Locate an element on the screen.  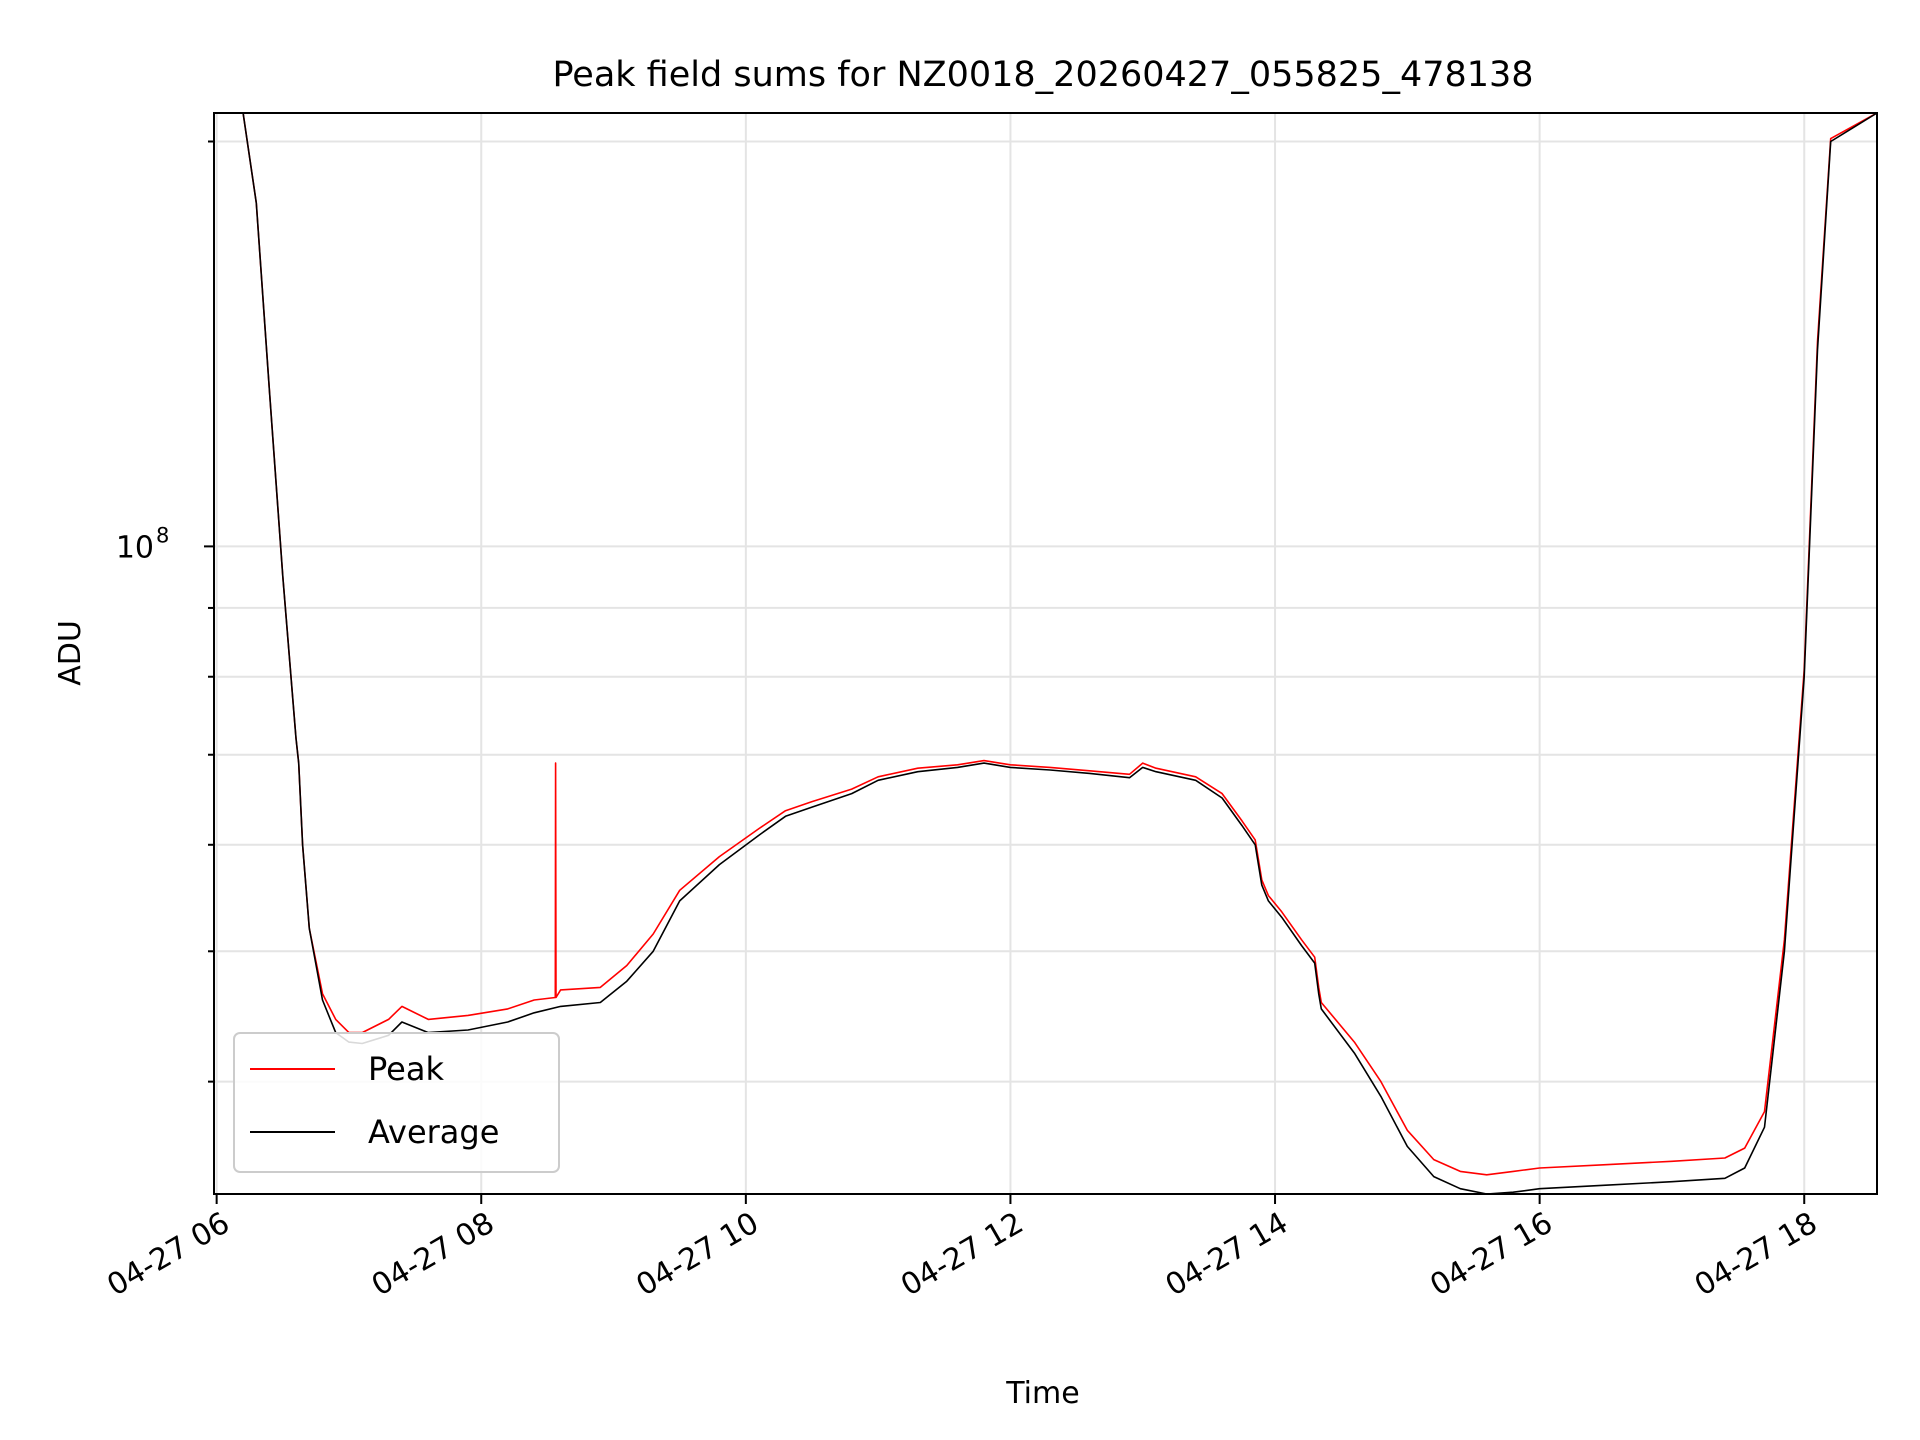
x-axis-label: Time is located at coordinates (1042, 1393).